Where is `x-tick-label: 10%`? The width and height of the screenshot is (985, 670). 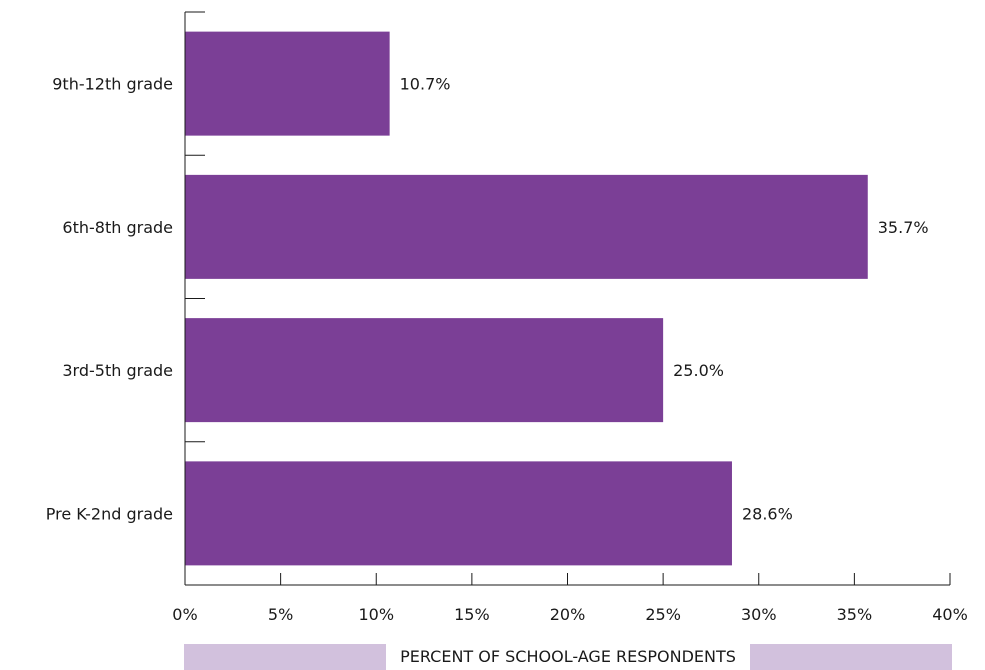 x-tick-label: 10% is located at coordinates (376, 614).